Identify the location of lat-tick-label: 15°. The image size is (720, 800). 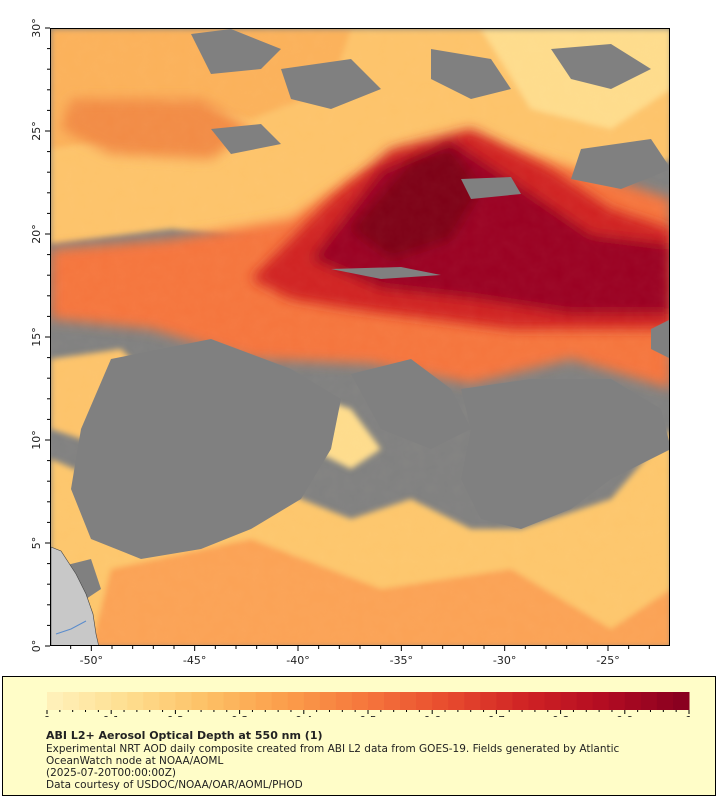
(36, 337).